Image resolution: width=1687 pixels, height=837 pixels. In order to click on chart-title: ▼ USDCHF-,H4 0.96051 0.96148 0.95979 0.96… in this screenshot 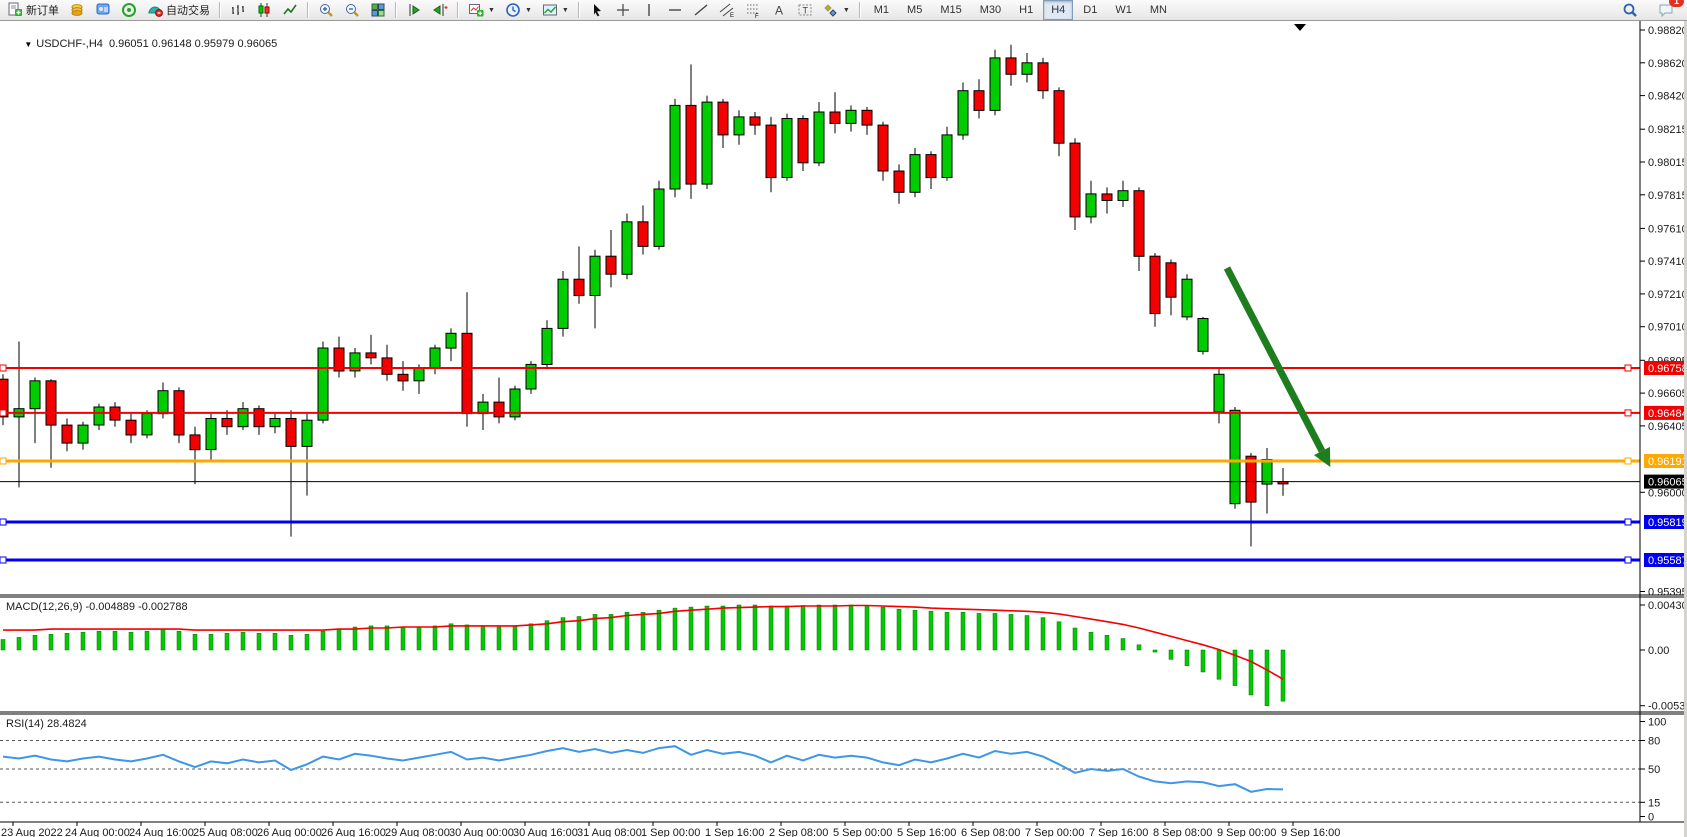, I will do `click(141, 44)`.